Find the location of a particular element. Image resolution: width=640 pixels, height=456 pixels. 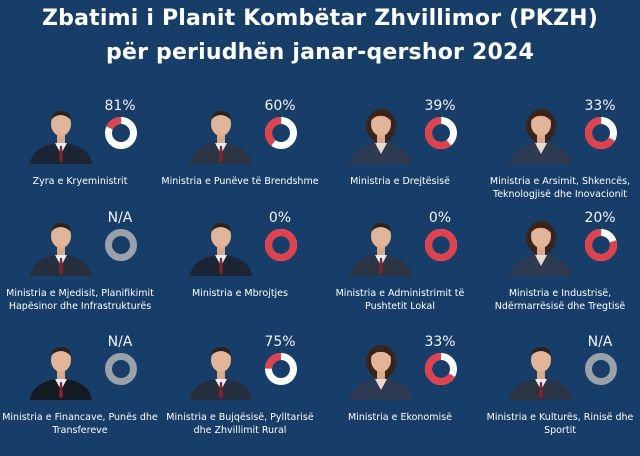

ministry-name: Ministria e Kulturës, Rinisë dhe Sportit is located at coordinates (560, 424).